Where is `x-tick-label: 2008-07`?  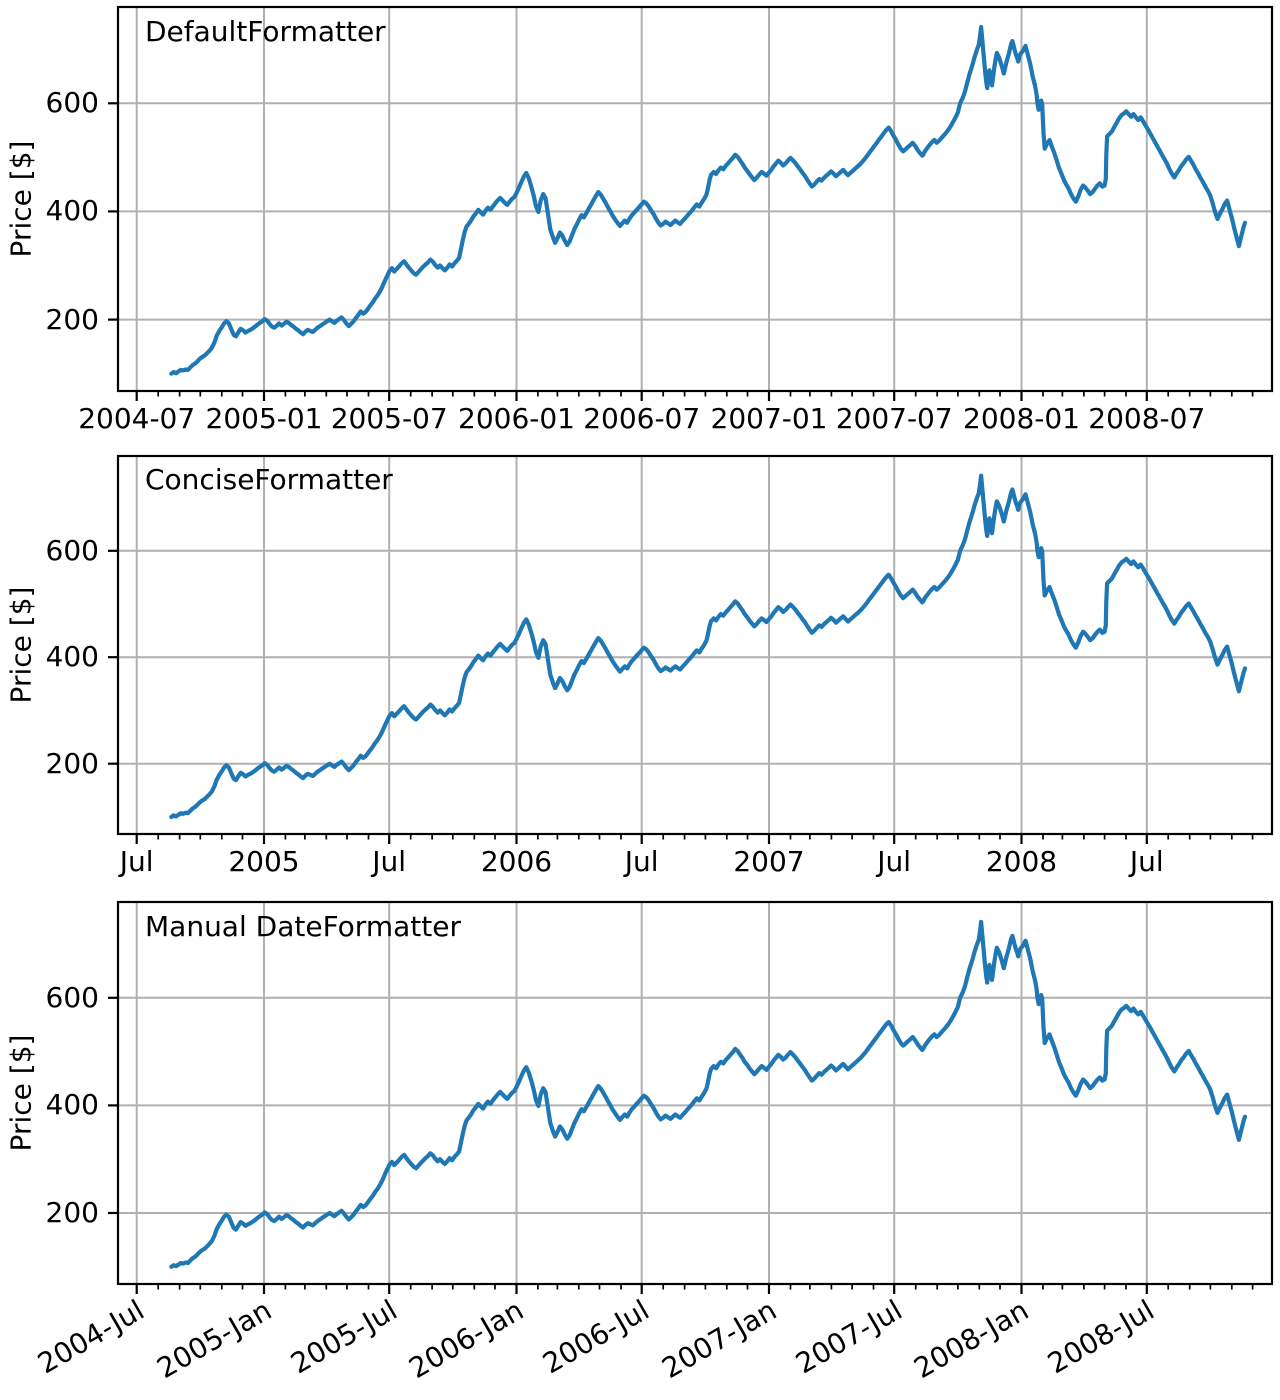
x-tick-label: 2008-07 is located at coordinates (1147, 418).